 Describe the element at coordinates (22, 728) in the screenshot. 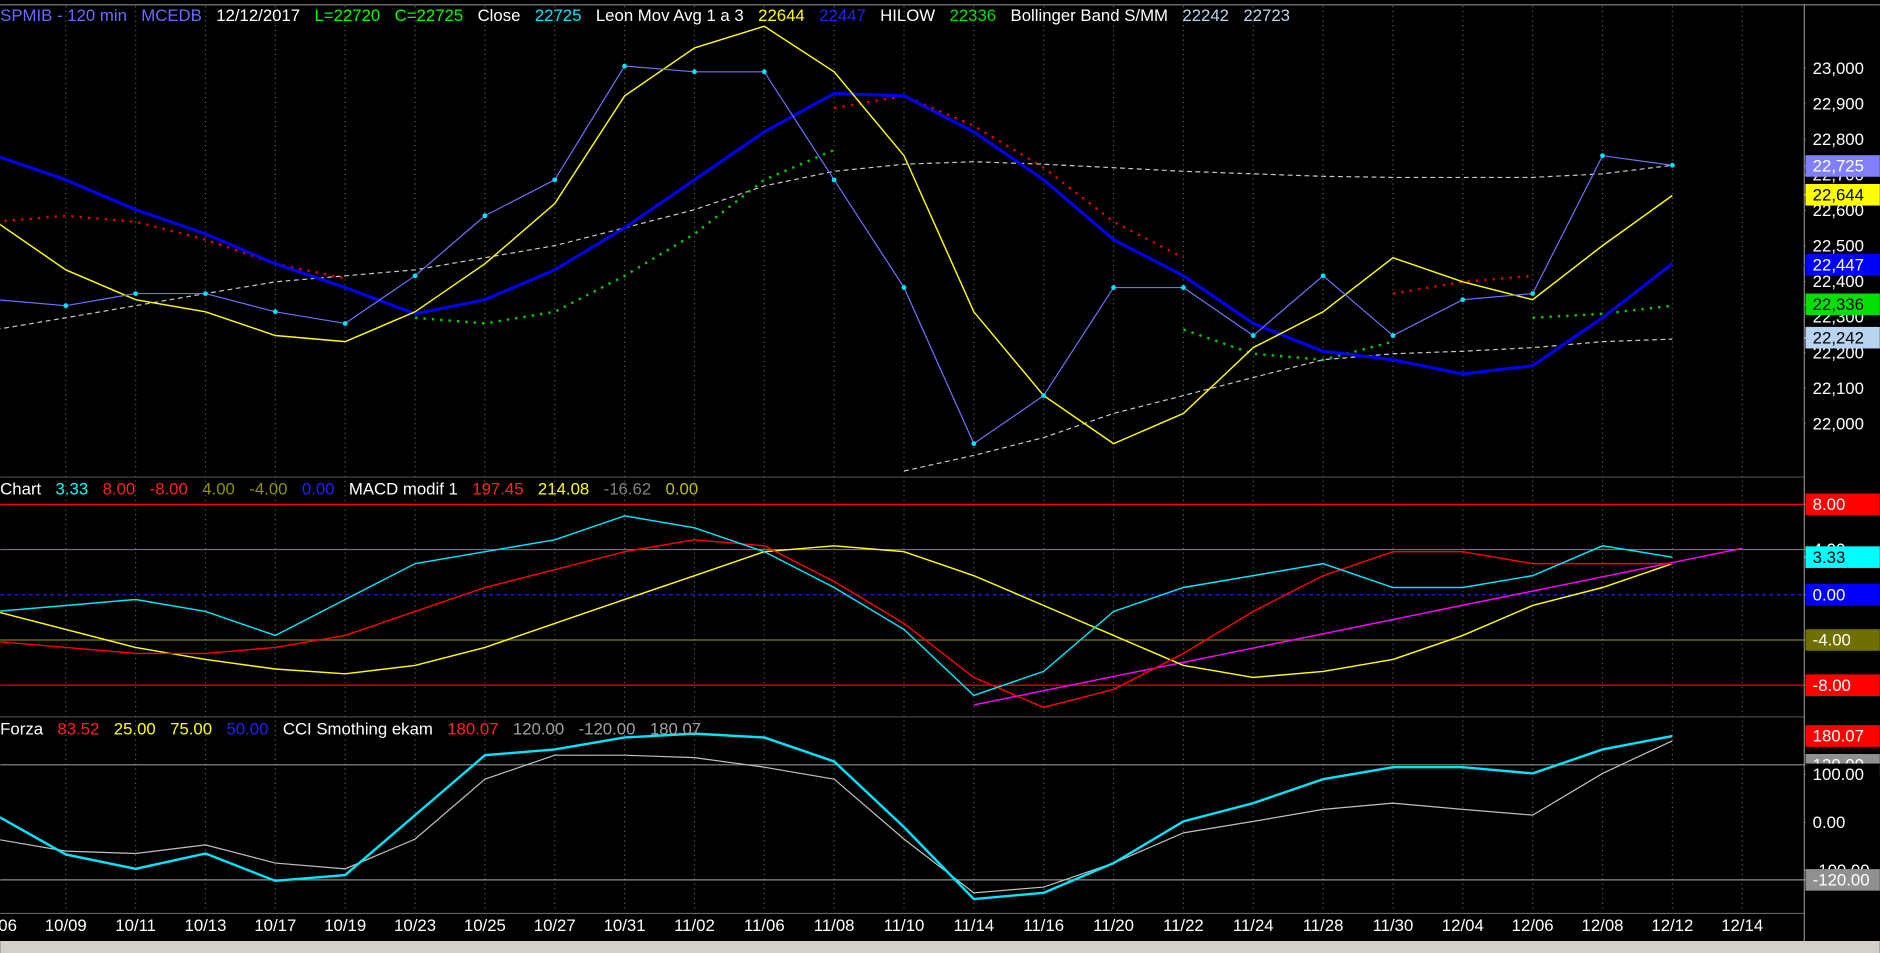

I see `header-item: Forza` at that location.